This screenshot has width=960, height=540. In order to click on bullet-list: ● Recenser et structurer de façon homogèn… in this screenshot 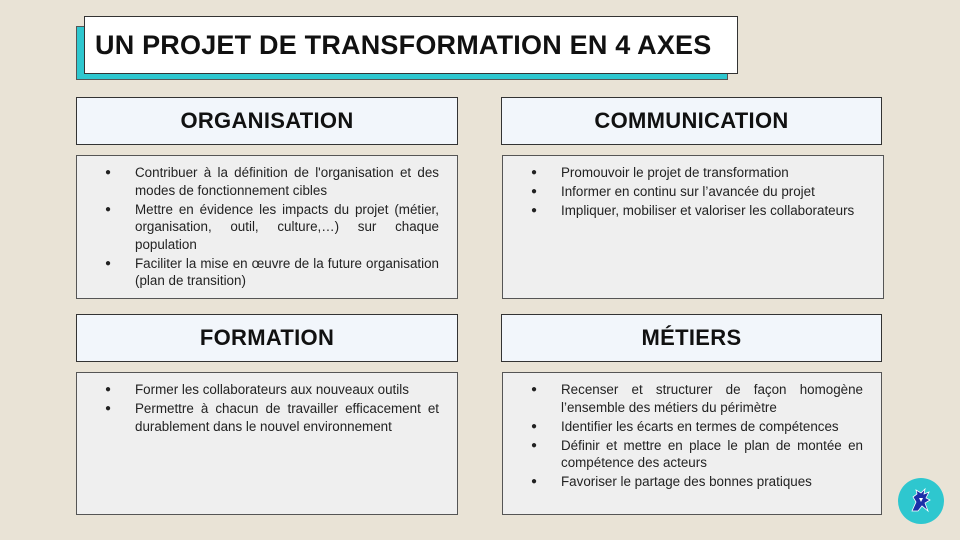, I will do `click(692, 436)`.